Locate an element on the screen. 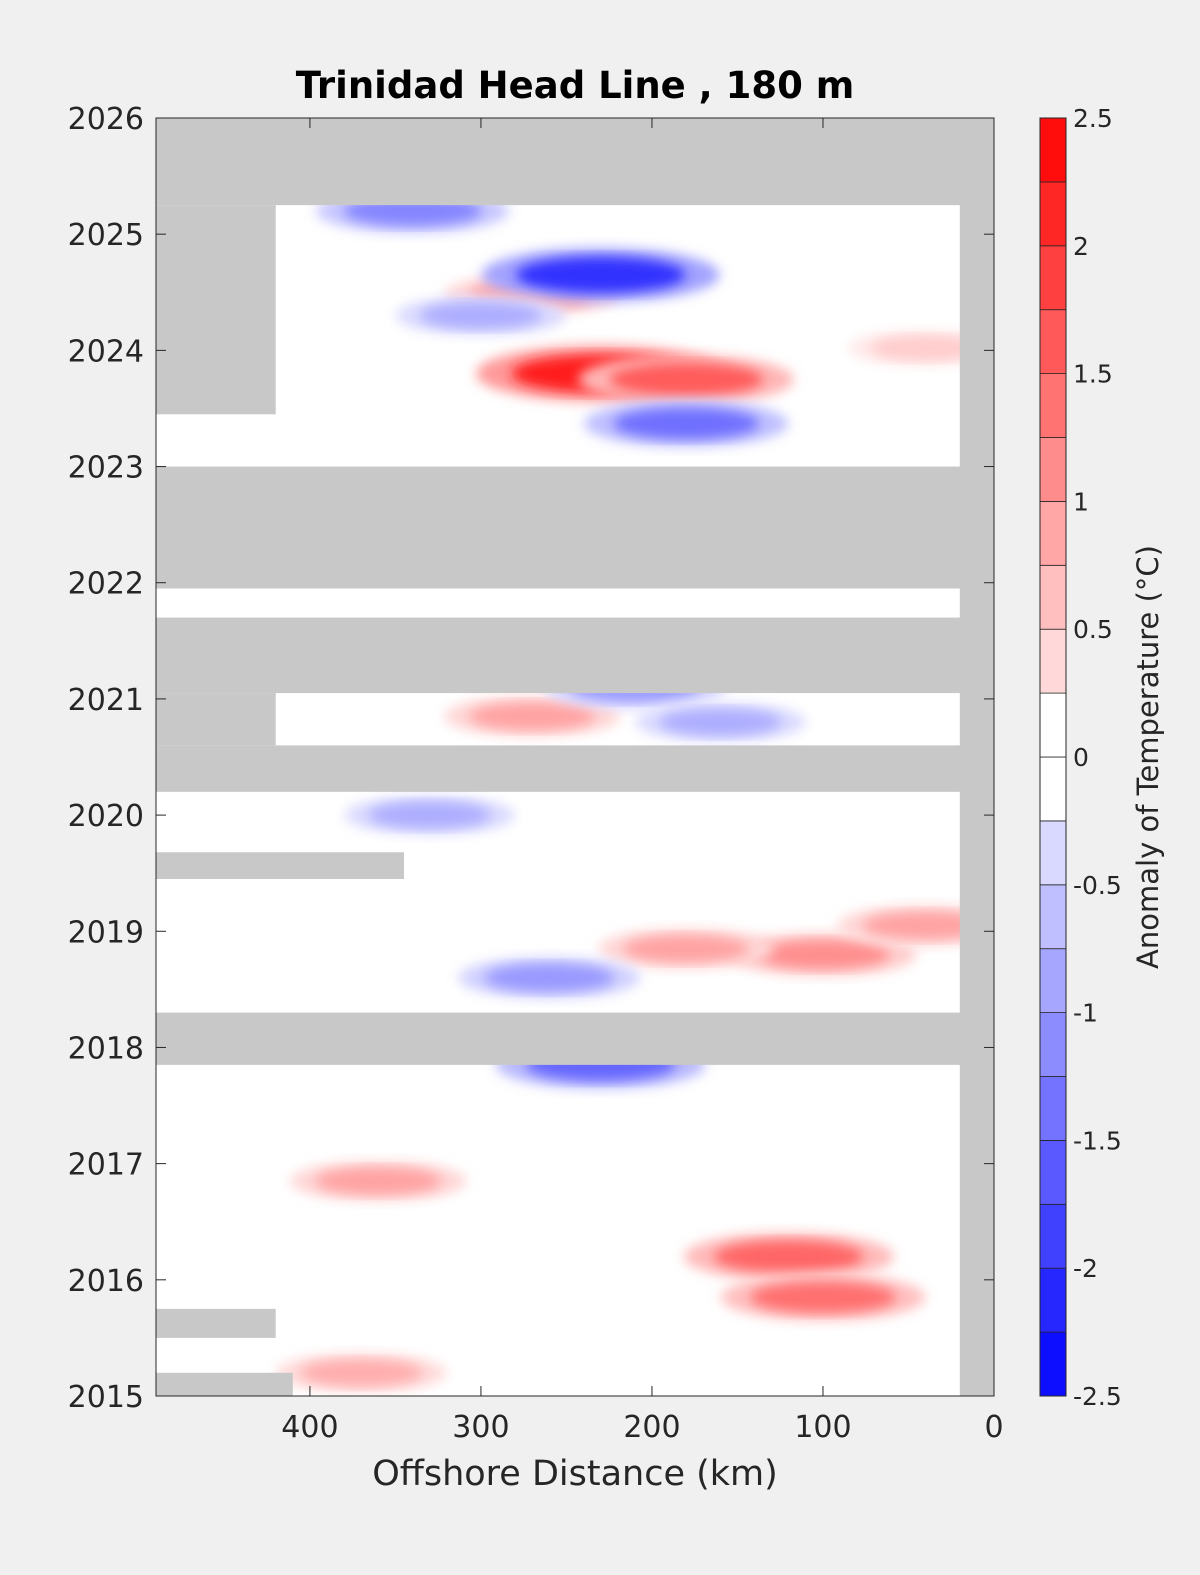 Image resolution: width=1200 pixels, height=1575 pixels. y-tick-label-2015: 2015 is located at coordinates (106, 1397).